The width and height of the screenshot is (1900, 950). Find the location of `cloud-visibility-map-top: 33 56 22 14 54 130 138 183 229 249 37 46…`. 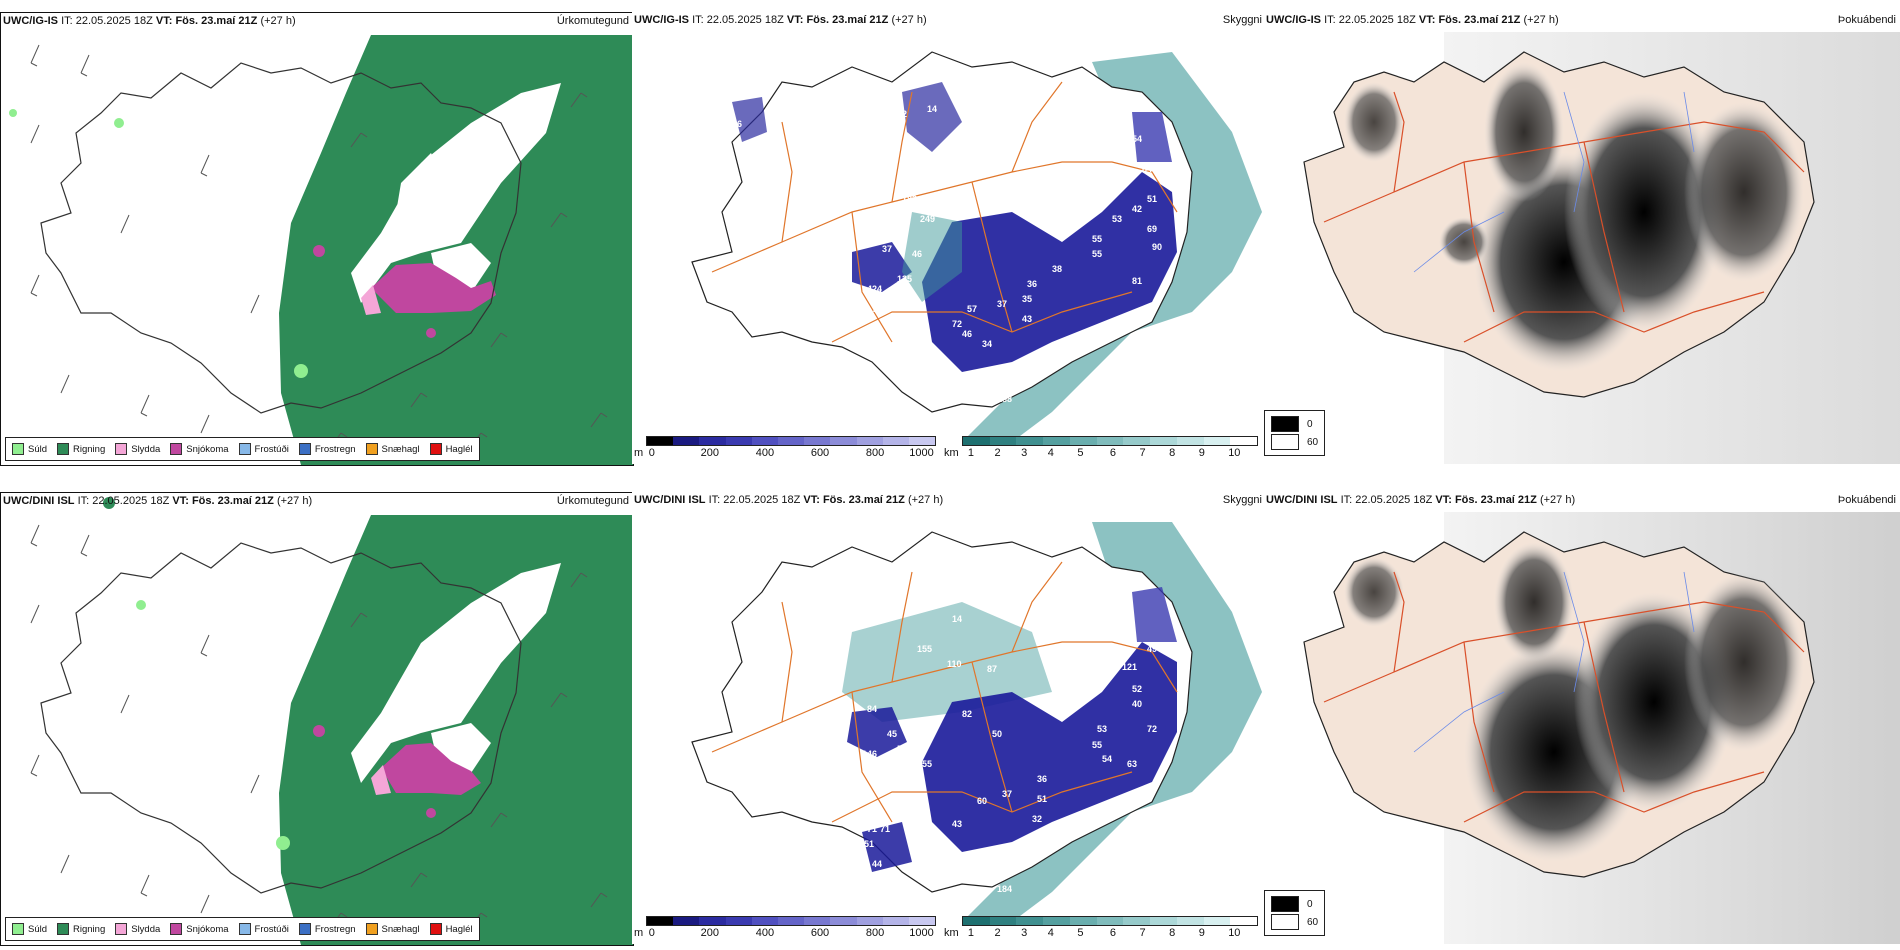

cloud-visibility-map-top: 33 56 22 14 54 130 138 183 229 249 37 46… is located at coordinates (976, 246).